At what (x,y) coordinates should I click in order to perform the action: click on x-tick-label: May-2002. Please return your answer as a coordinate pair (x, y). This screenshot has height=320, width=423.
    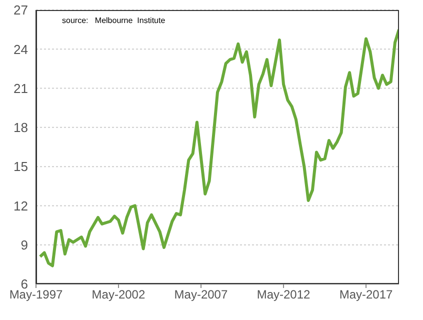
    Looking at the image, I should click on (119, 295).